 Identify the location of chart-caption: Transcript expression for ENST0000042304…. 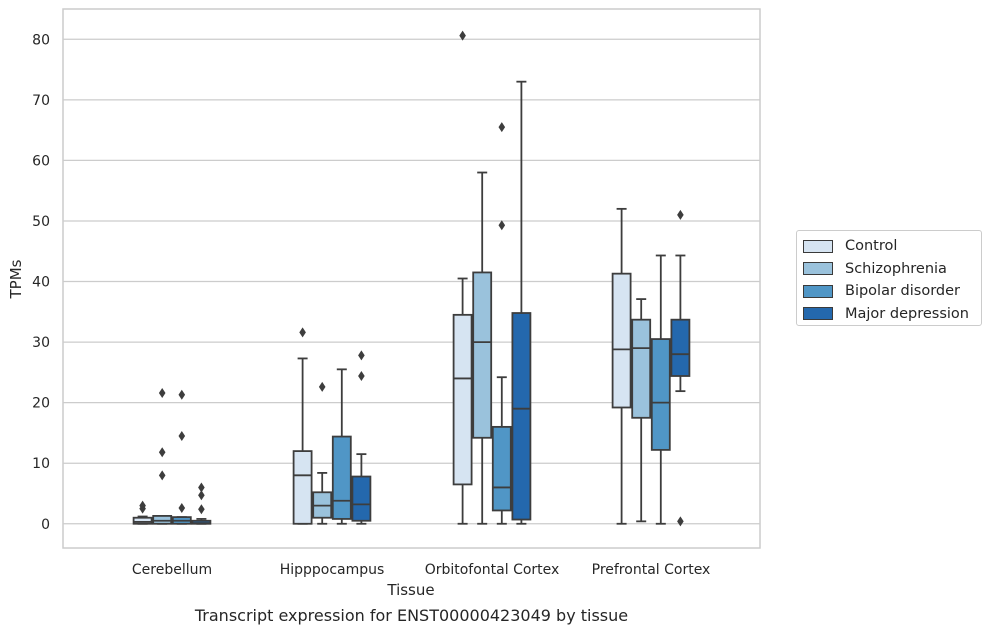
(411, 615).